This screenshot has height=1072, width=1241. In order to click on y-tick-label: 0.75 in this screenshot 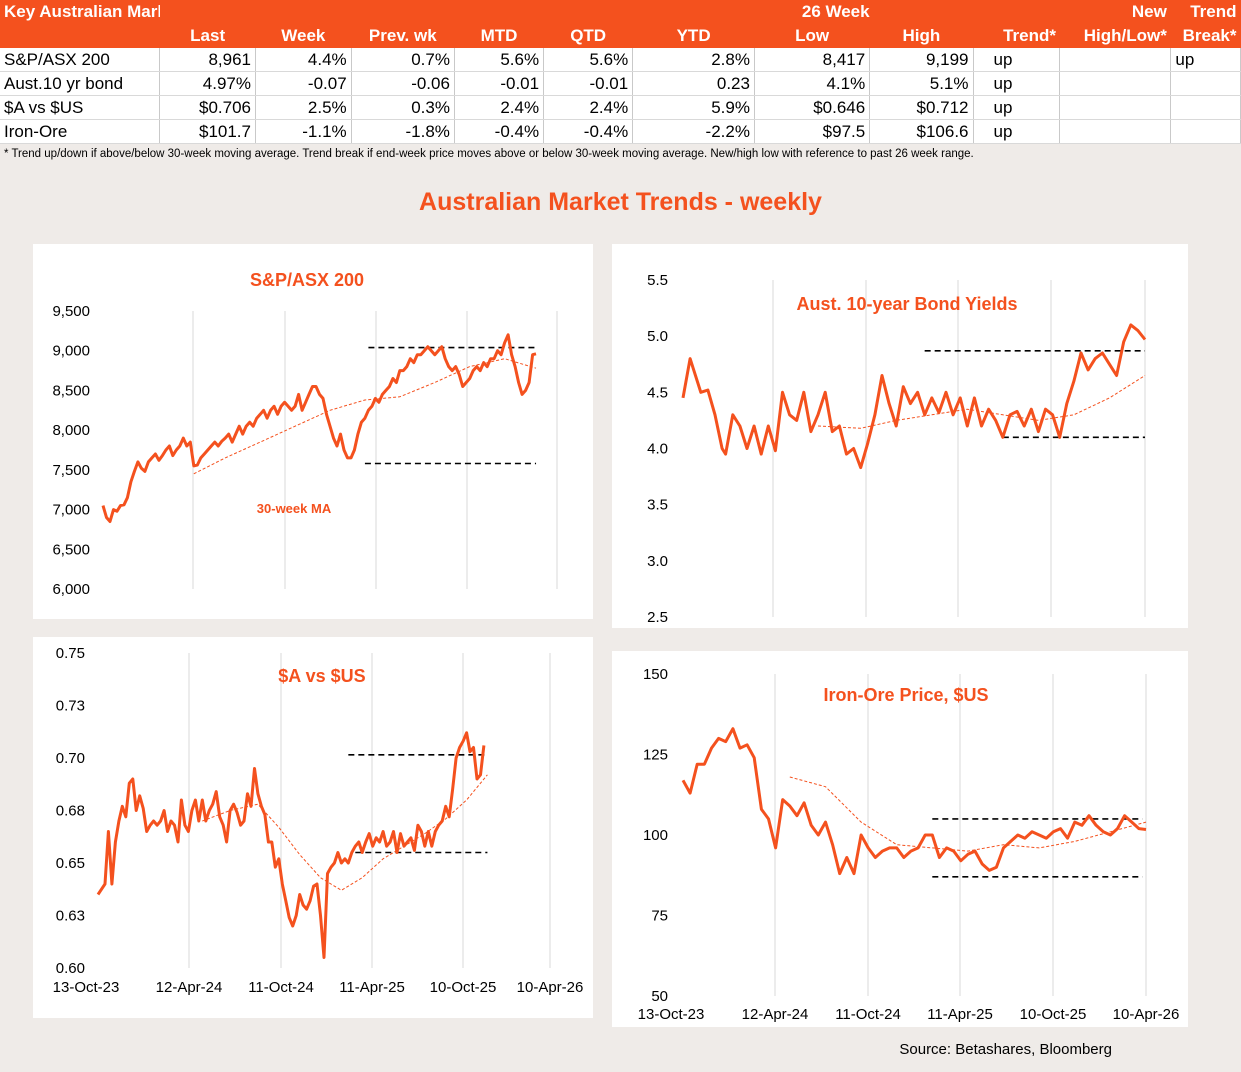, I will do `click(70, 653)`.